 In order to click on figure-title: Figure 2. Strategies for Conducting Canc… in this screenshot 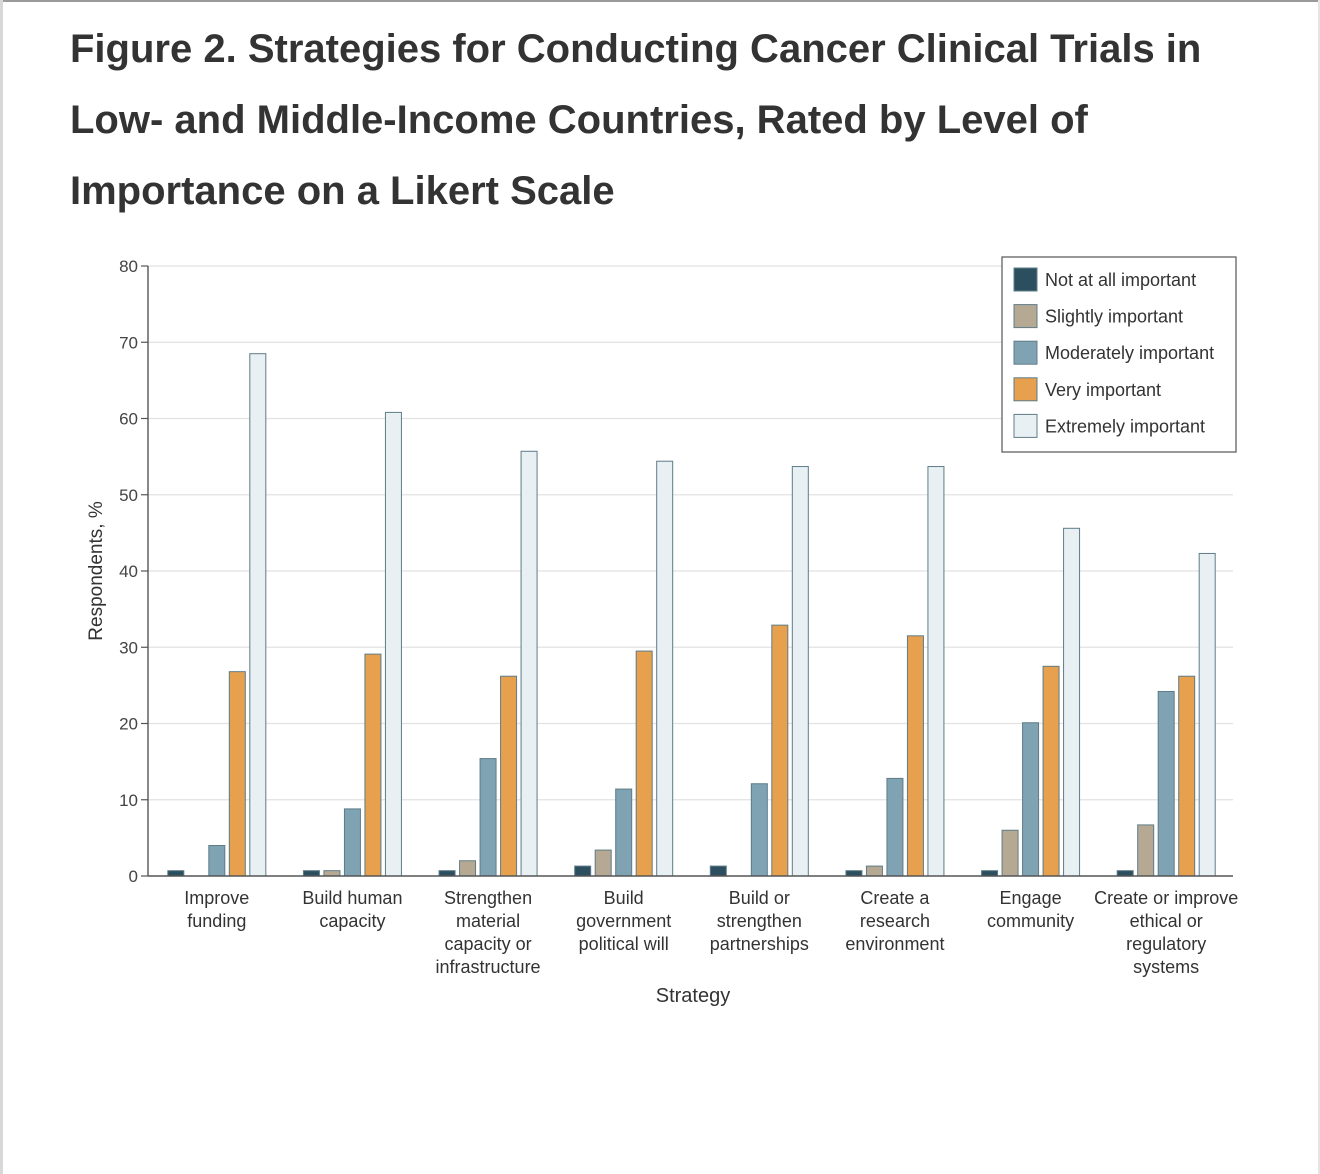, I will do `click(636, 120)`.